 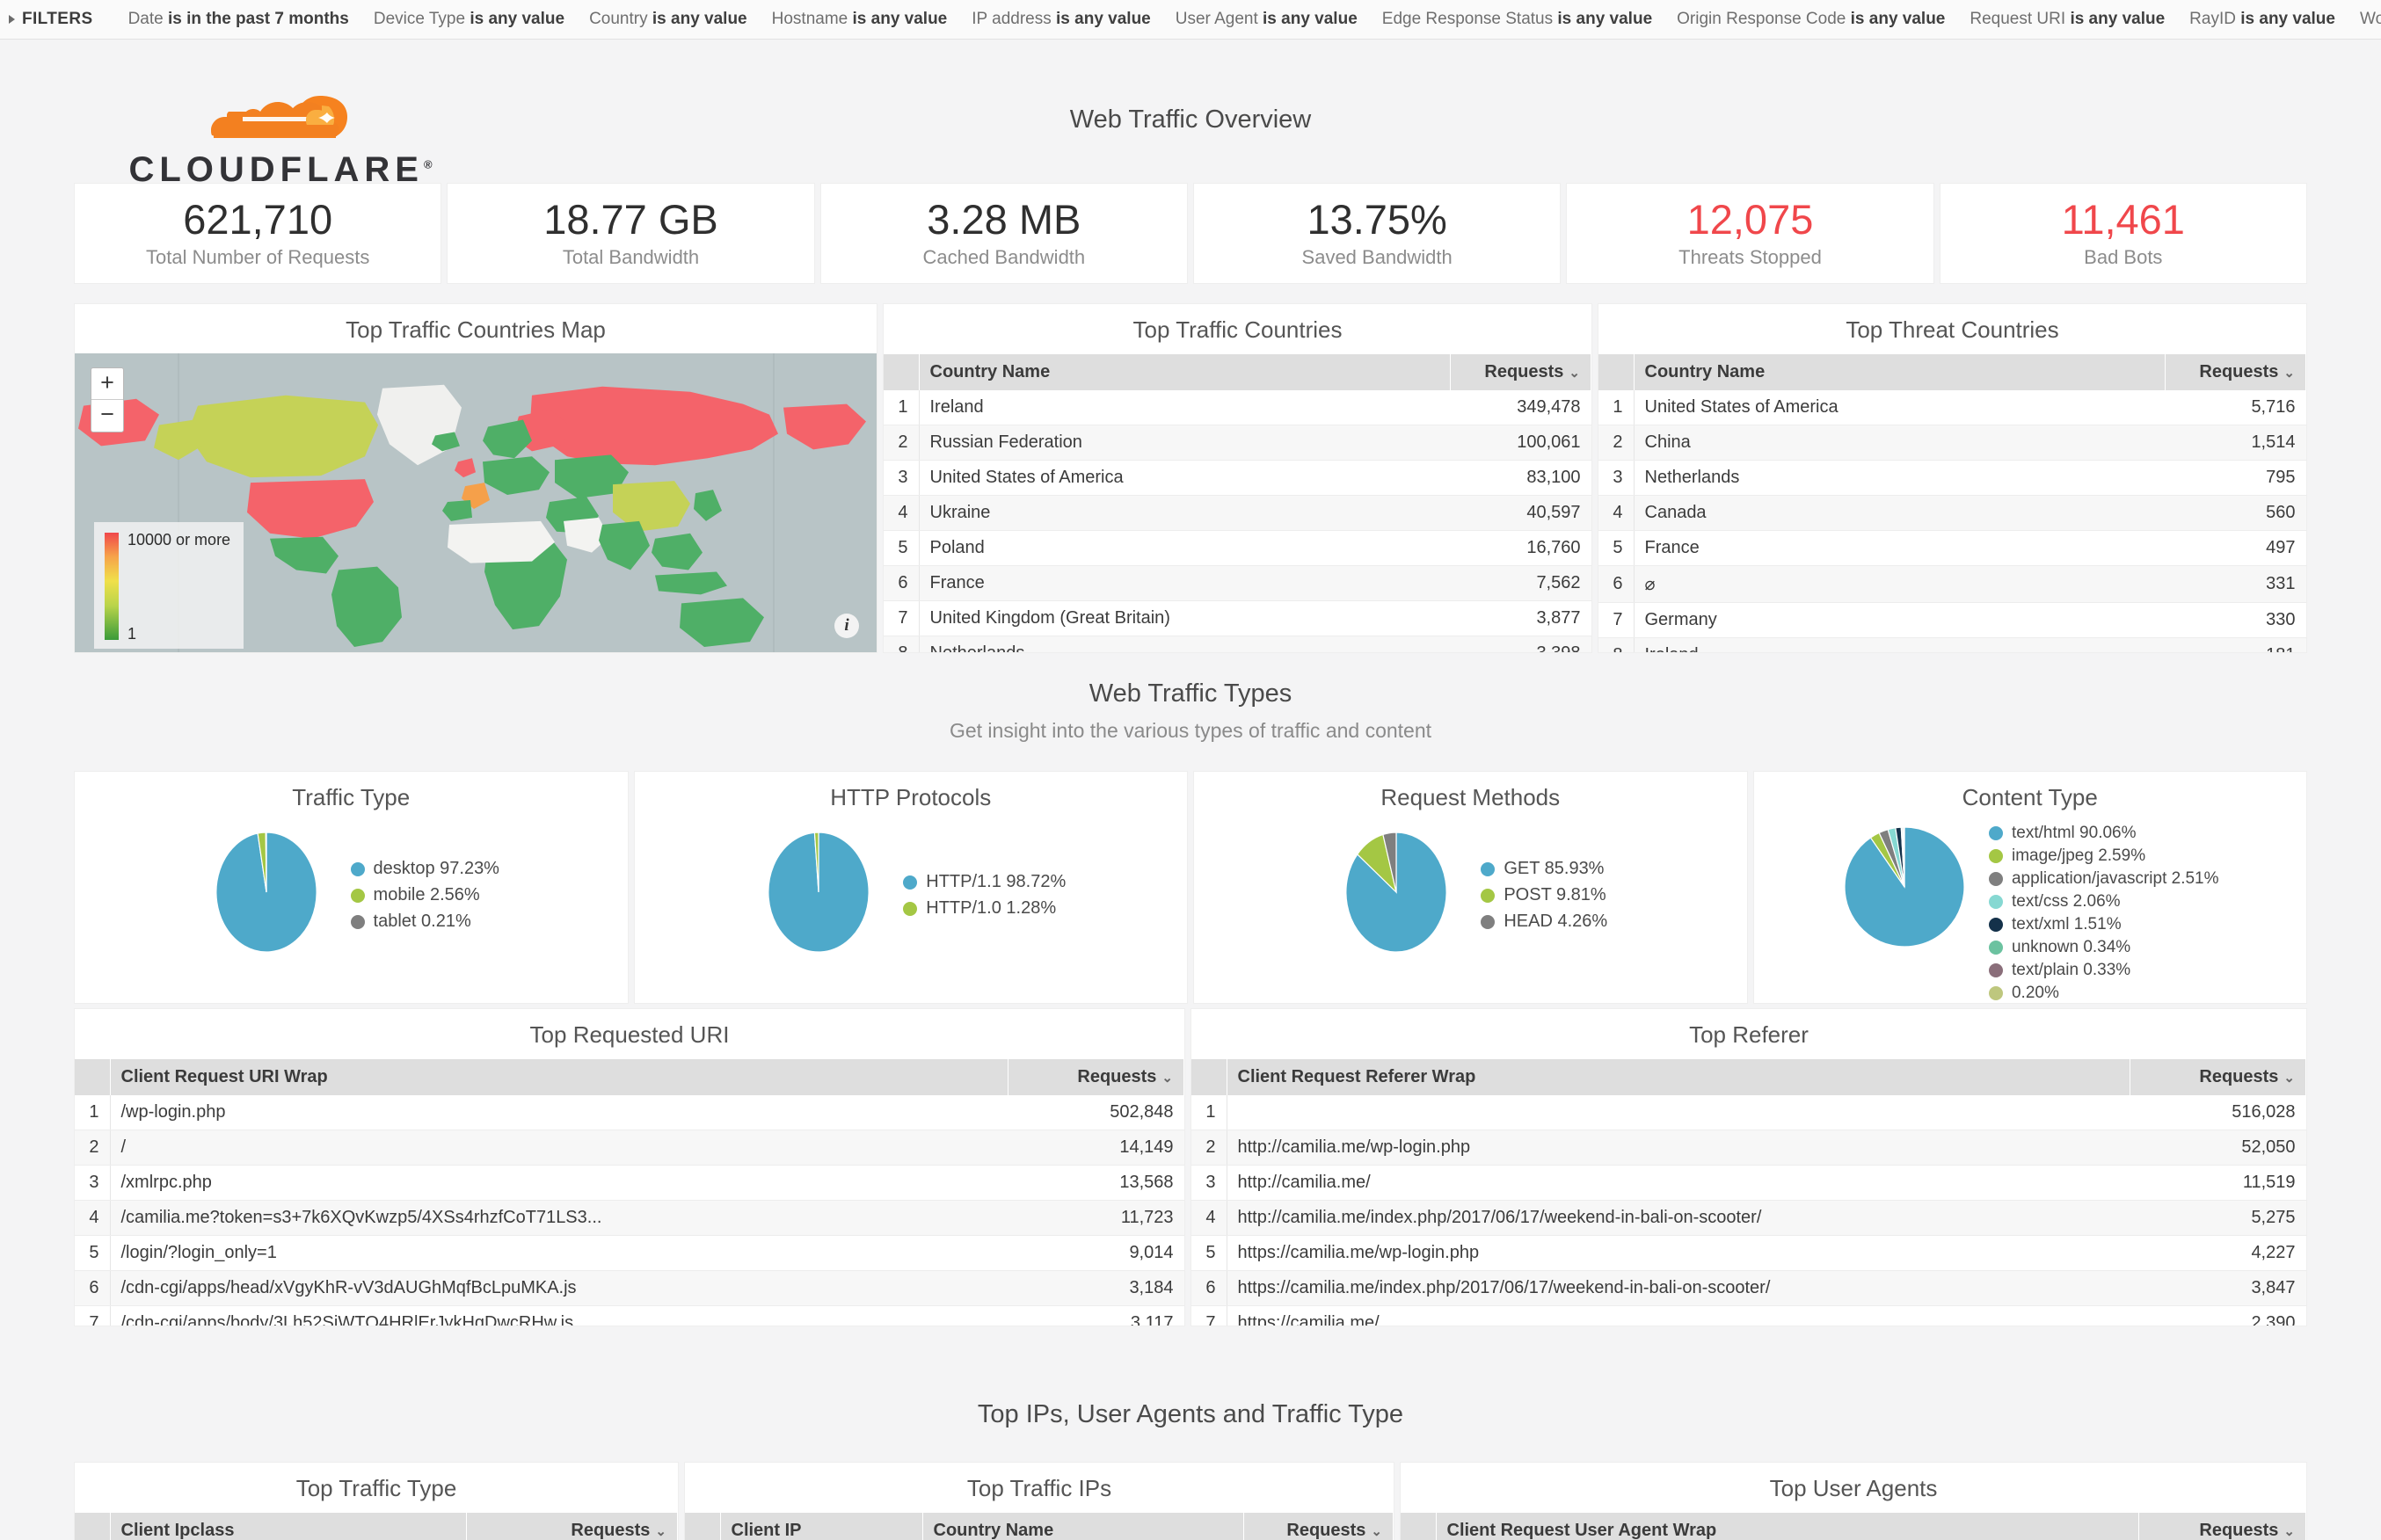 I want to click on column-header-0: Client Request URI Wrap, so click(x=559, y=1077).